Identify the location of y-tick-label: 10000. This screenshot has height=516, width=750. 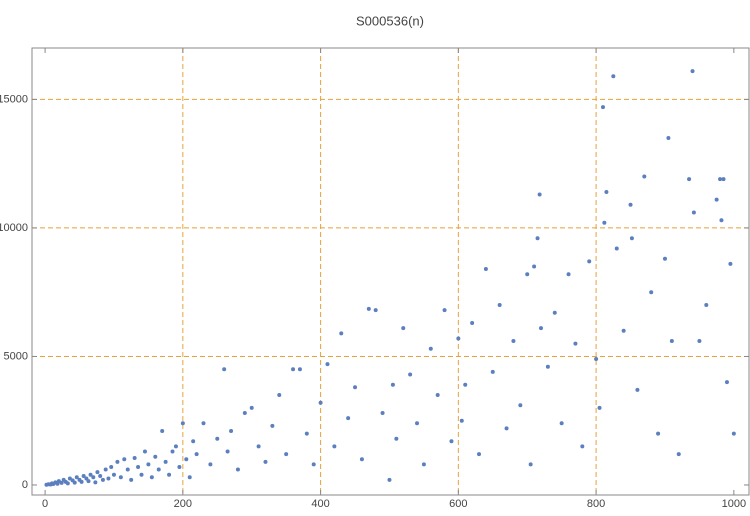
(14, 228).